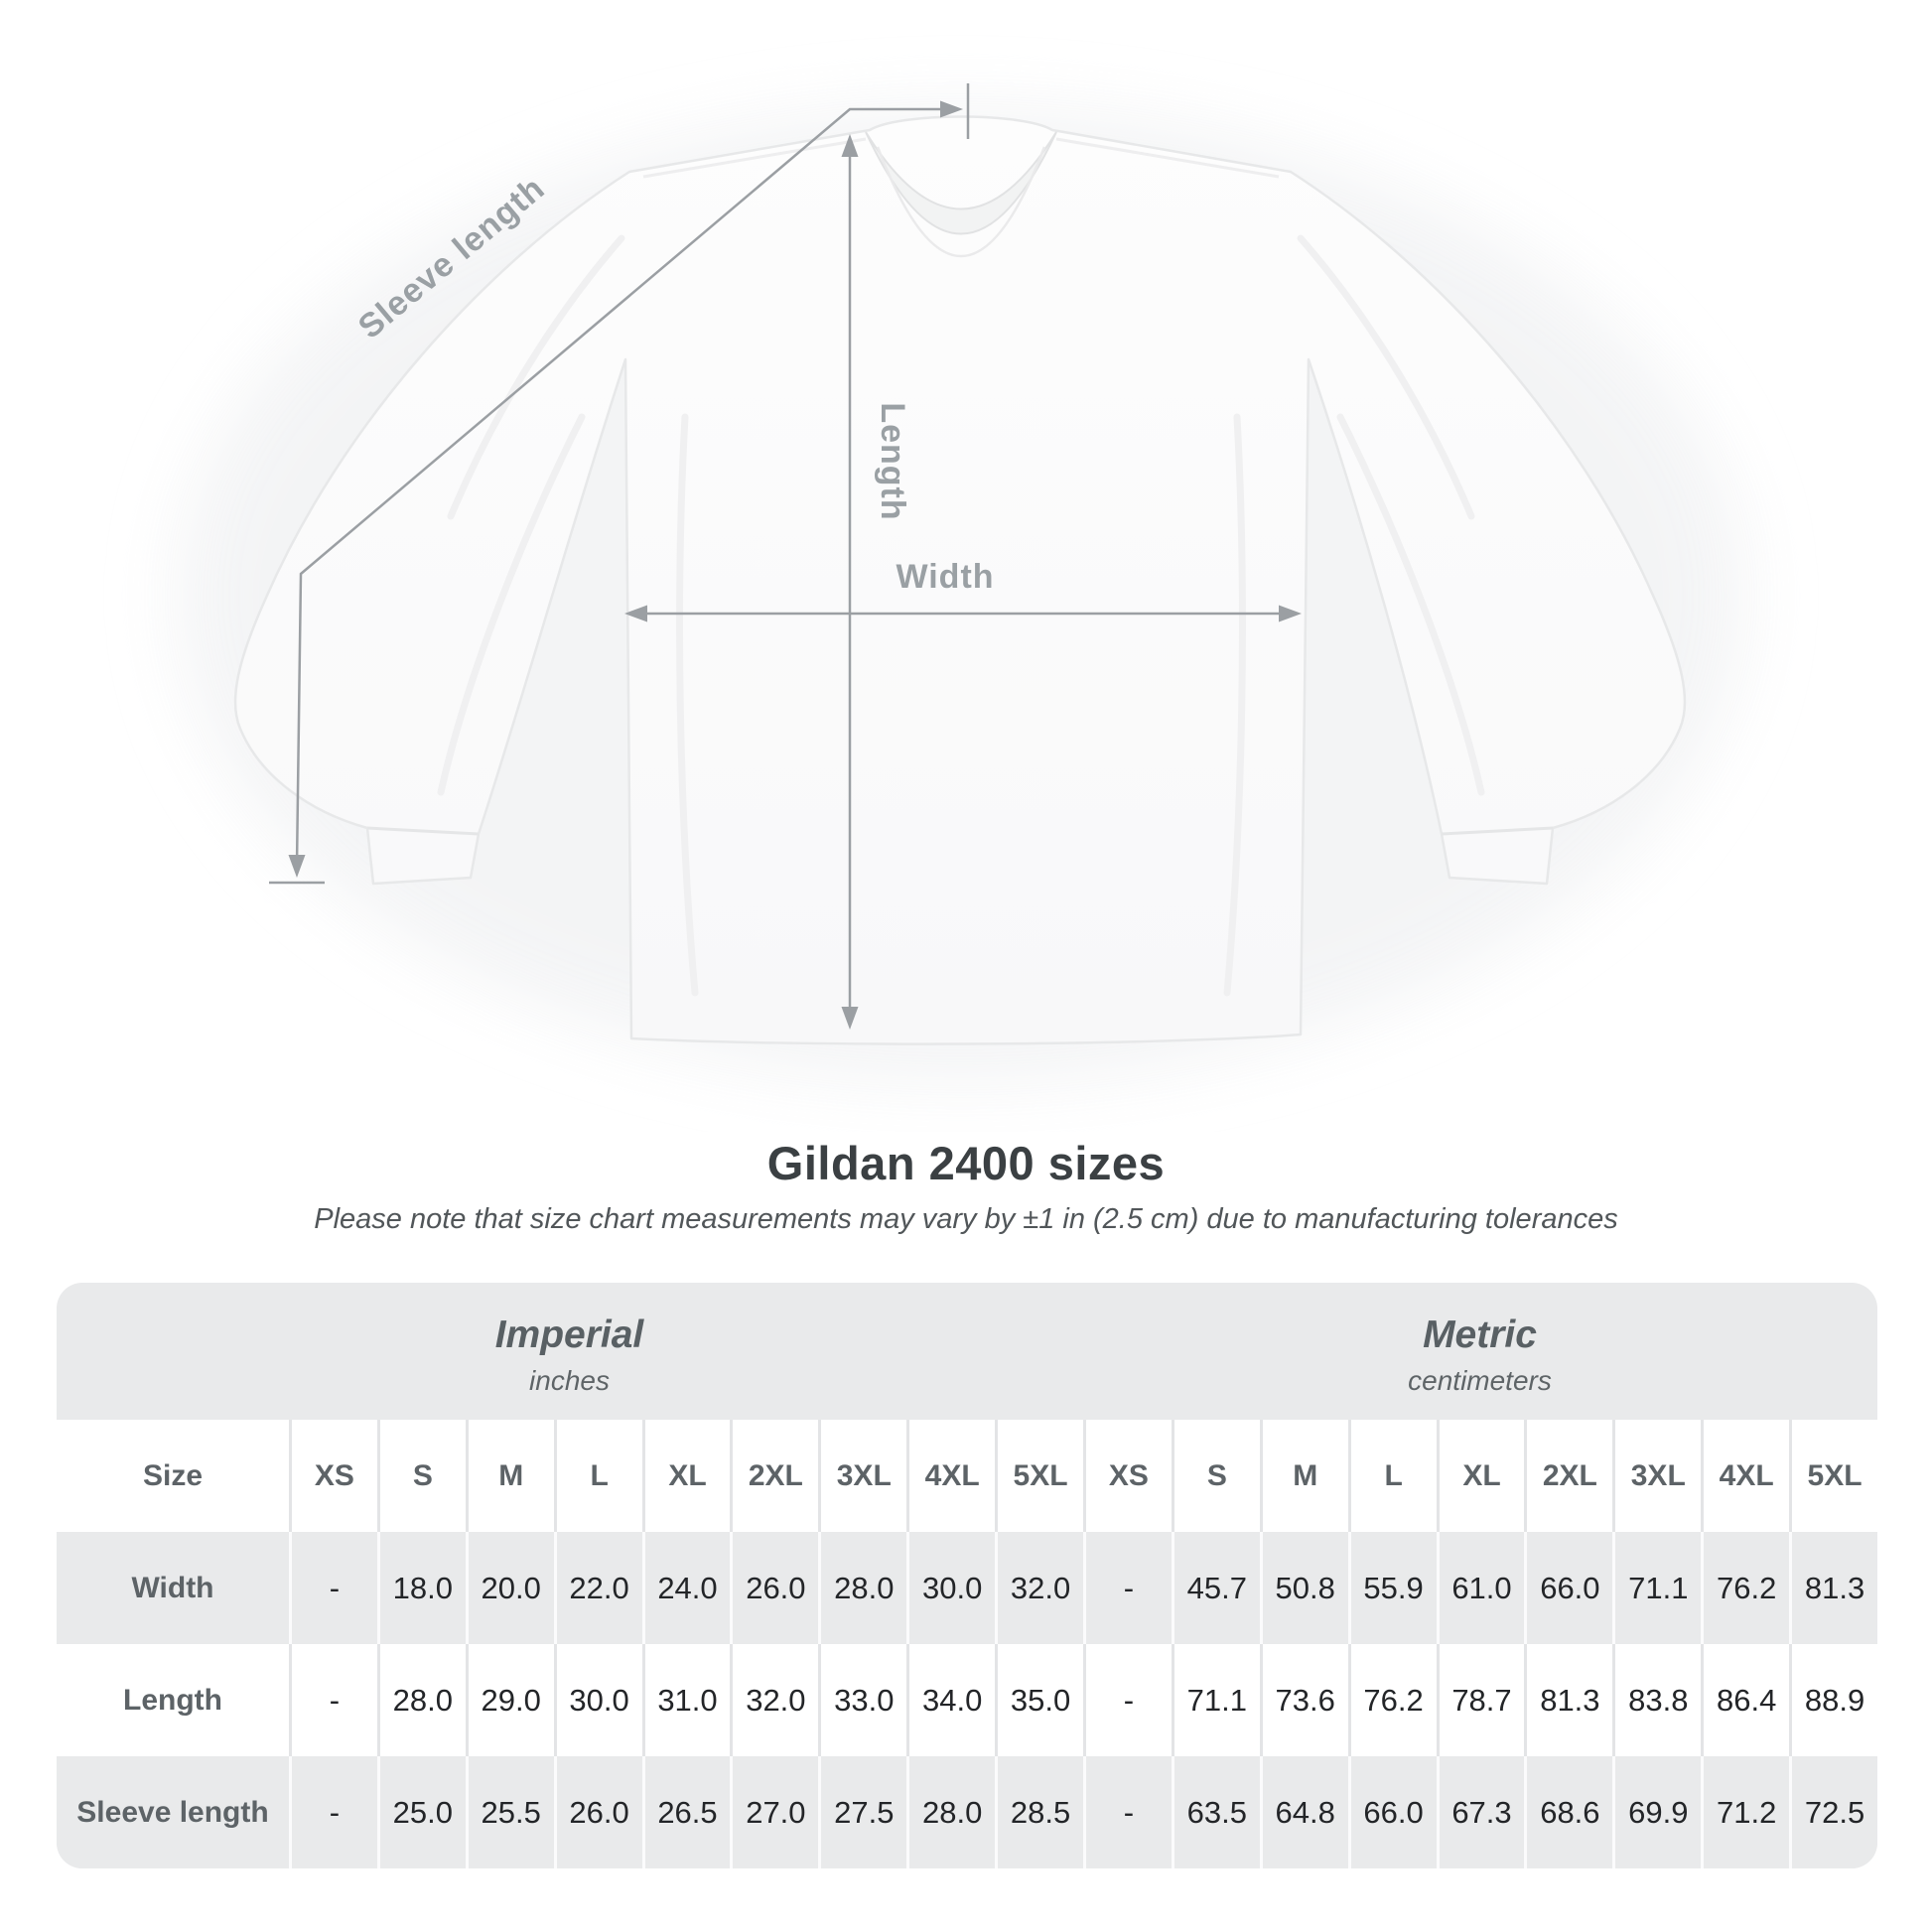 The image size is (1932, 1932). What do you see at coordinates (774, 1812) in the screenshot?
I see `table-cell: 27.0` at bounding box center [774, 1812].